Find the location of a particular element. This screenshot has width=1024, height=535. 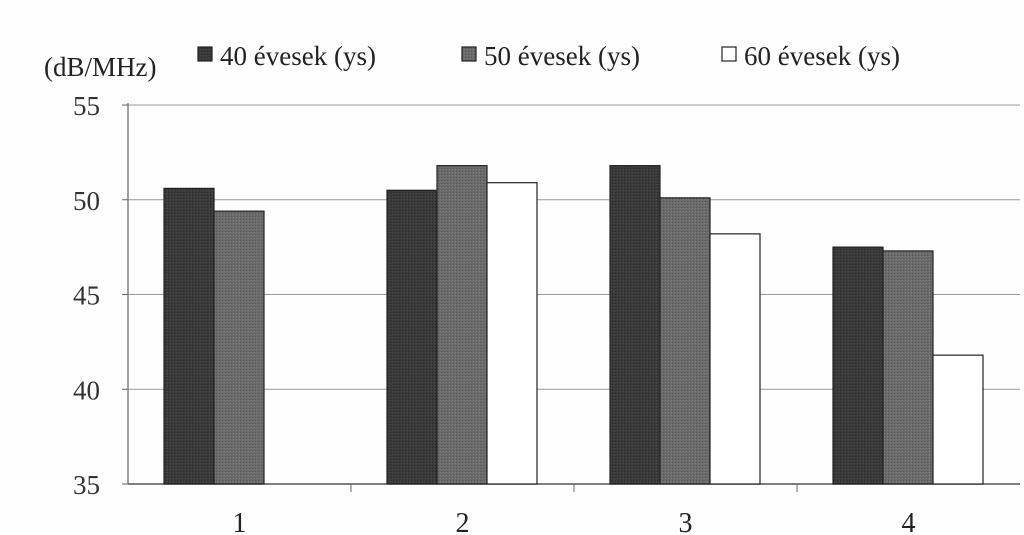

x-tick-label: 4 is located at coordinates (909, 521).